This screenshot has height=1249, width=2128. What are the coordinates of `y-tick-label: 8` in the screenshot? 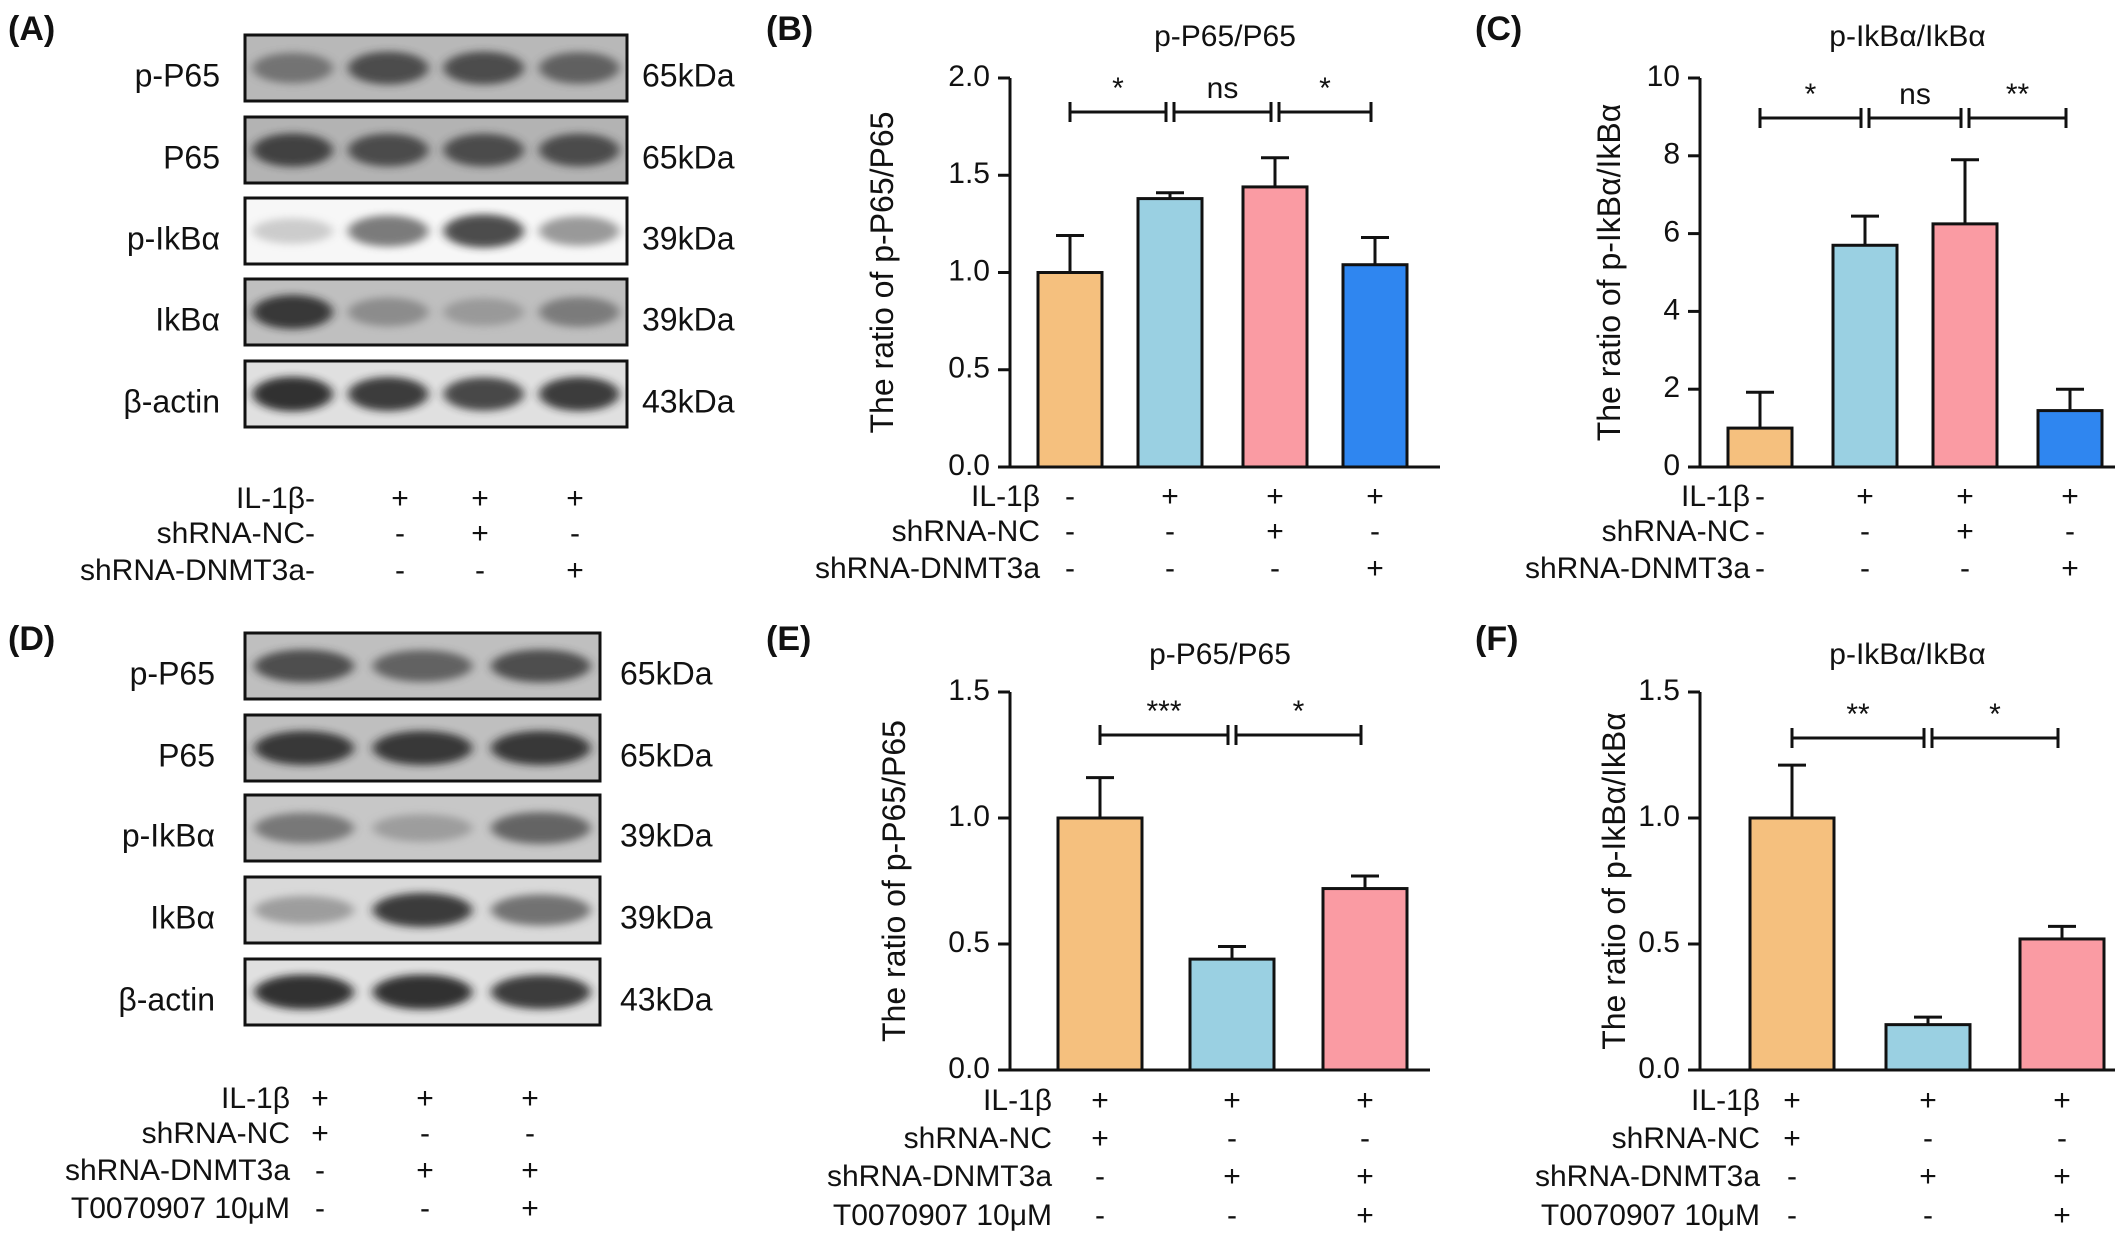 It's located at (1671, 154).